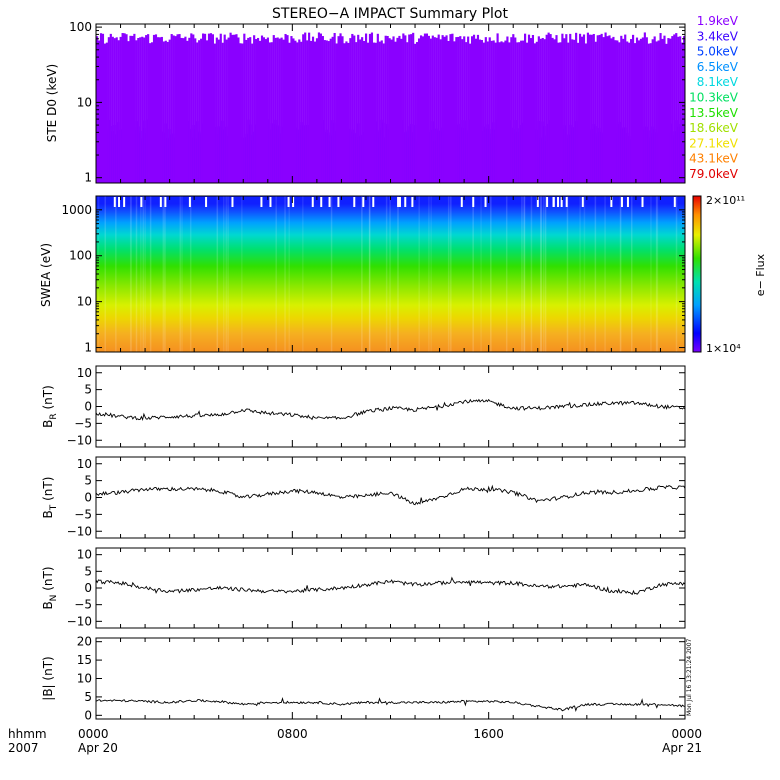  I want to click on date-tick-label: Apr 20, so click(98, 748).